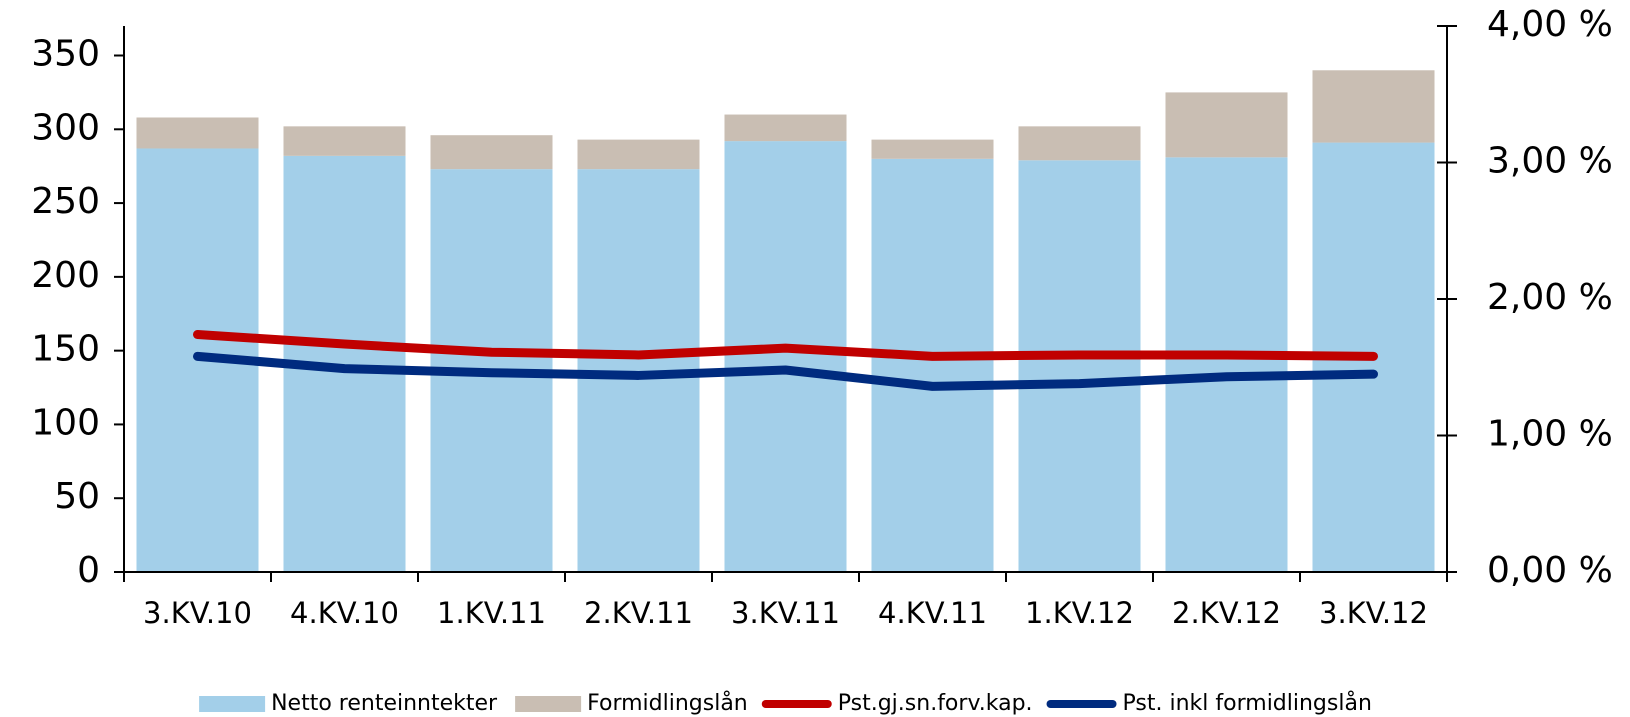  Describe the element at coordinates (65, 201) in the screenshot. I see `y-tick-label: 250` at that location.